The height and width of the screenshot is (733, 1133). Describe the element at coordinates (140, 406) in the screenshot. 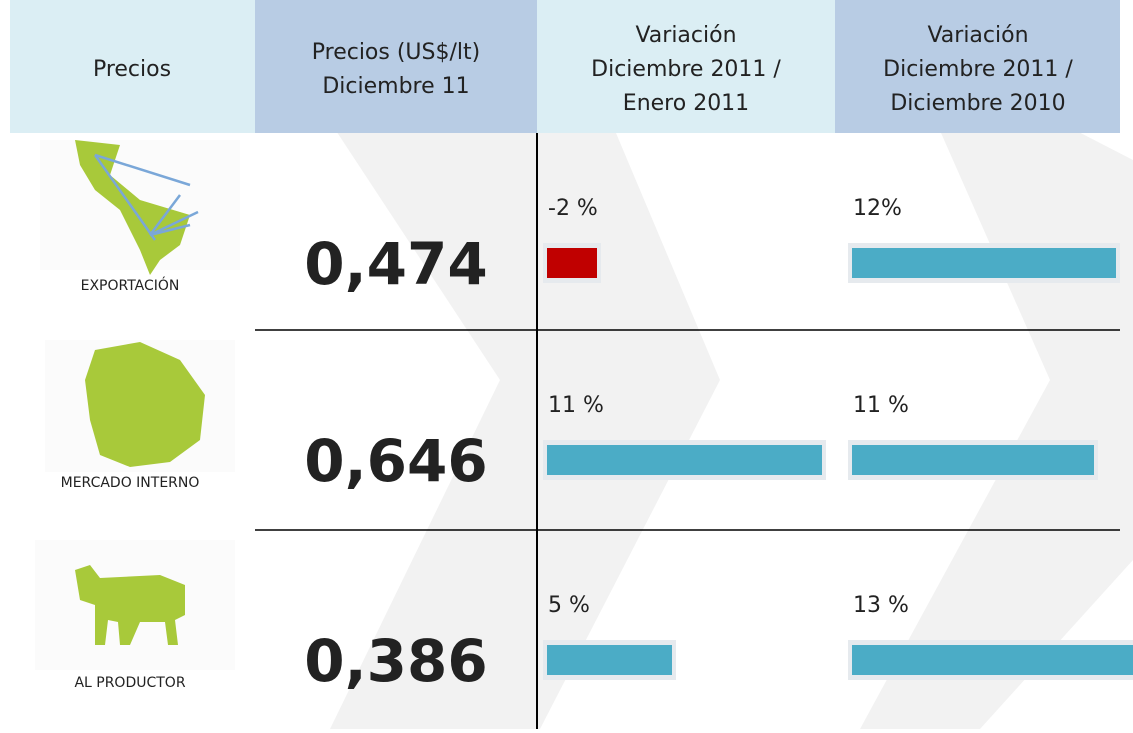

I see `uruguay-map-icon` at that location.